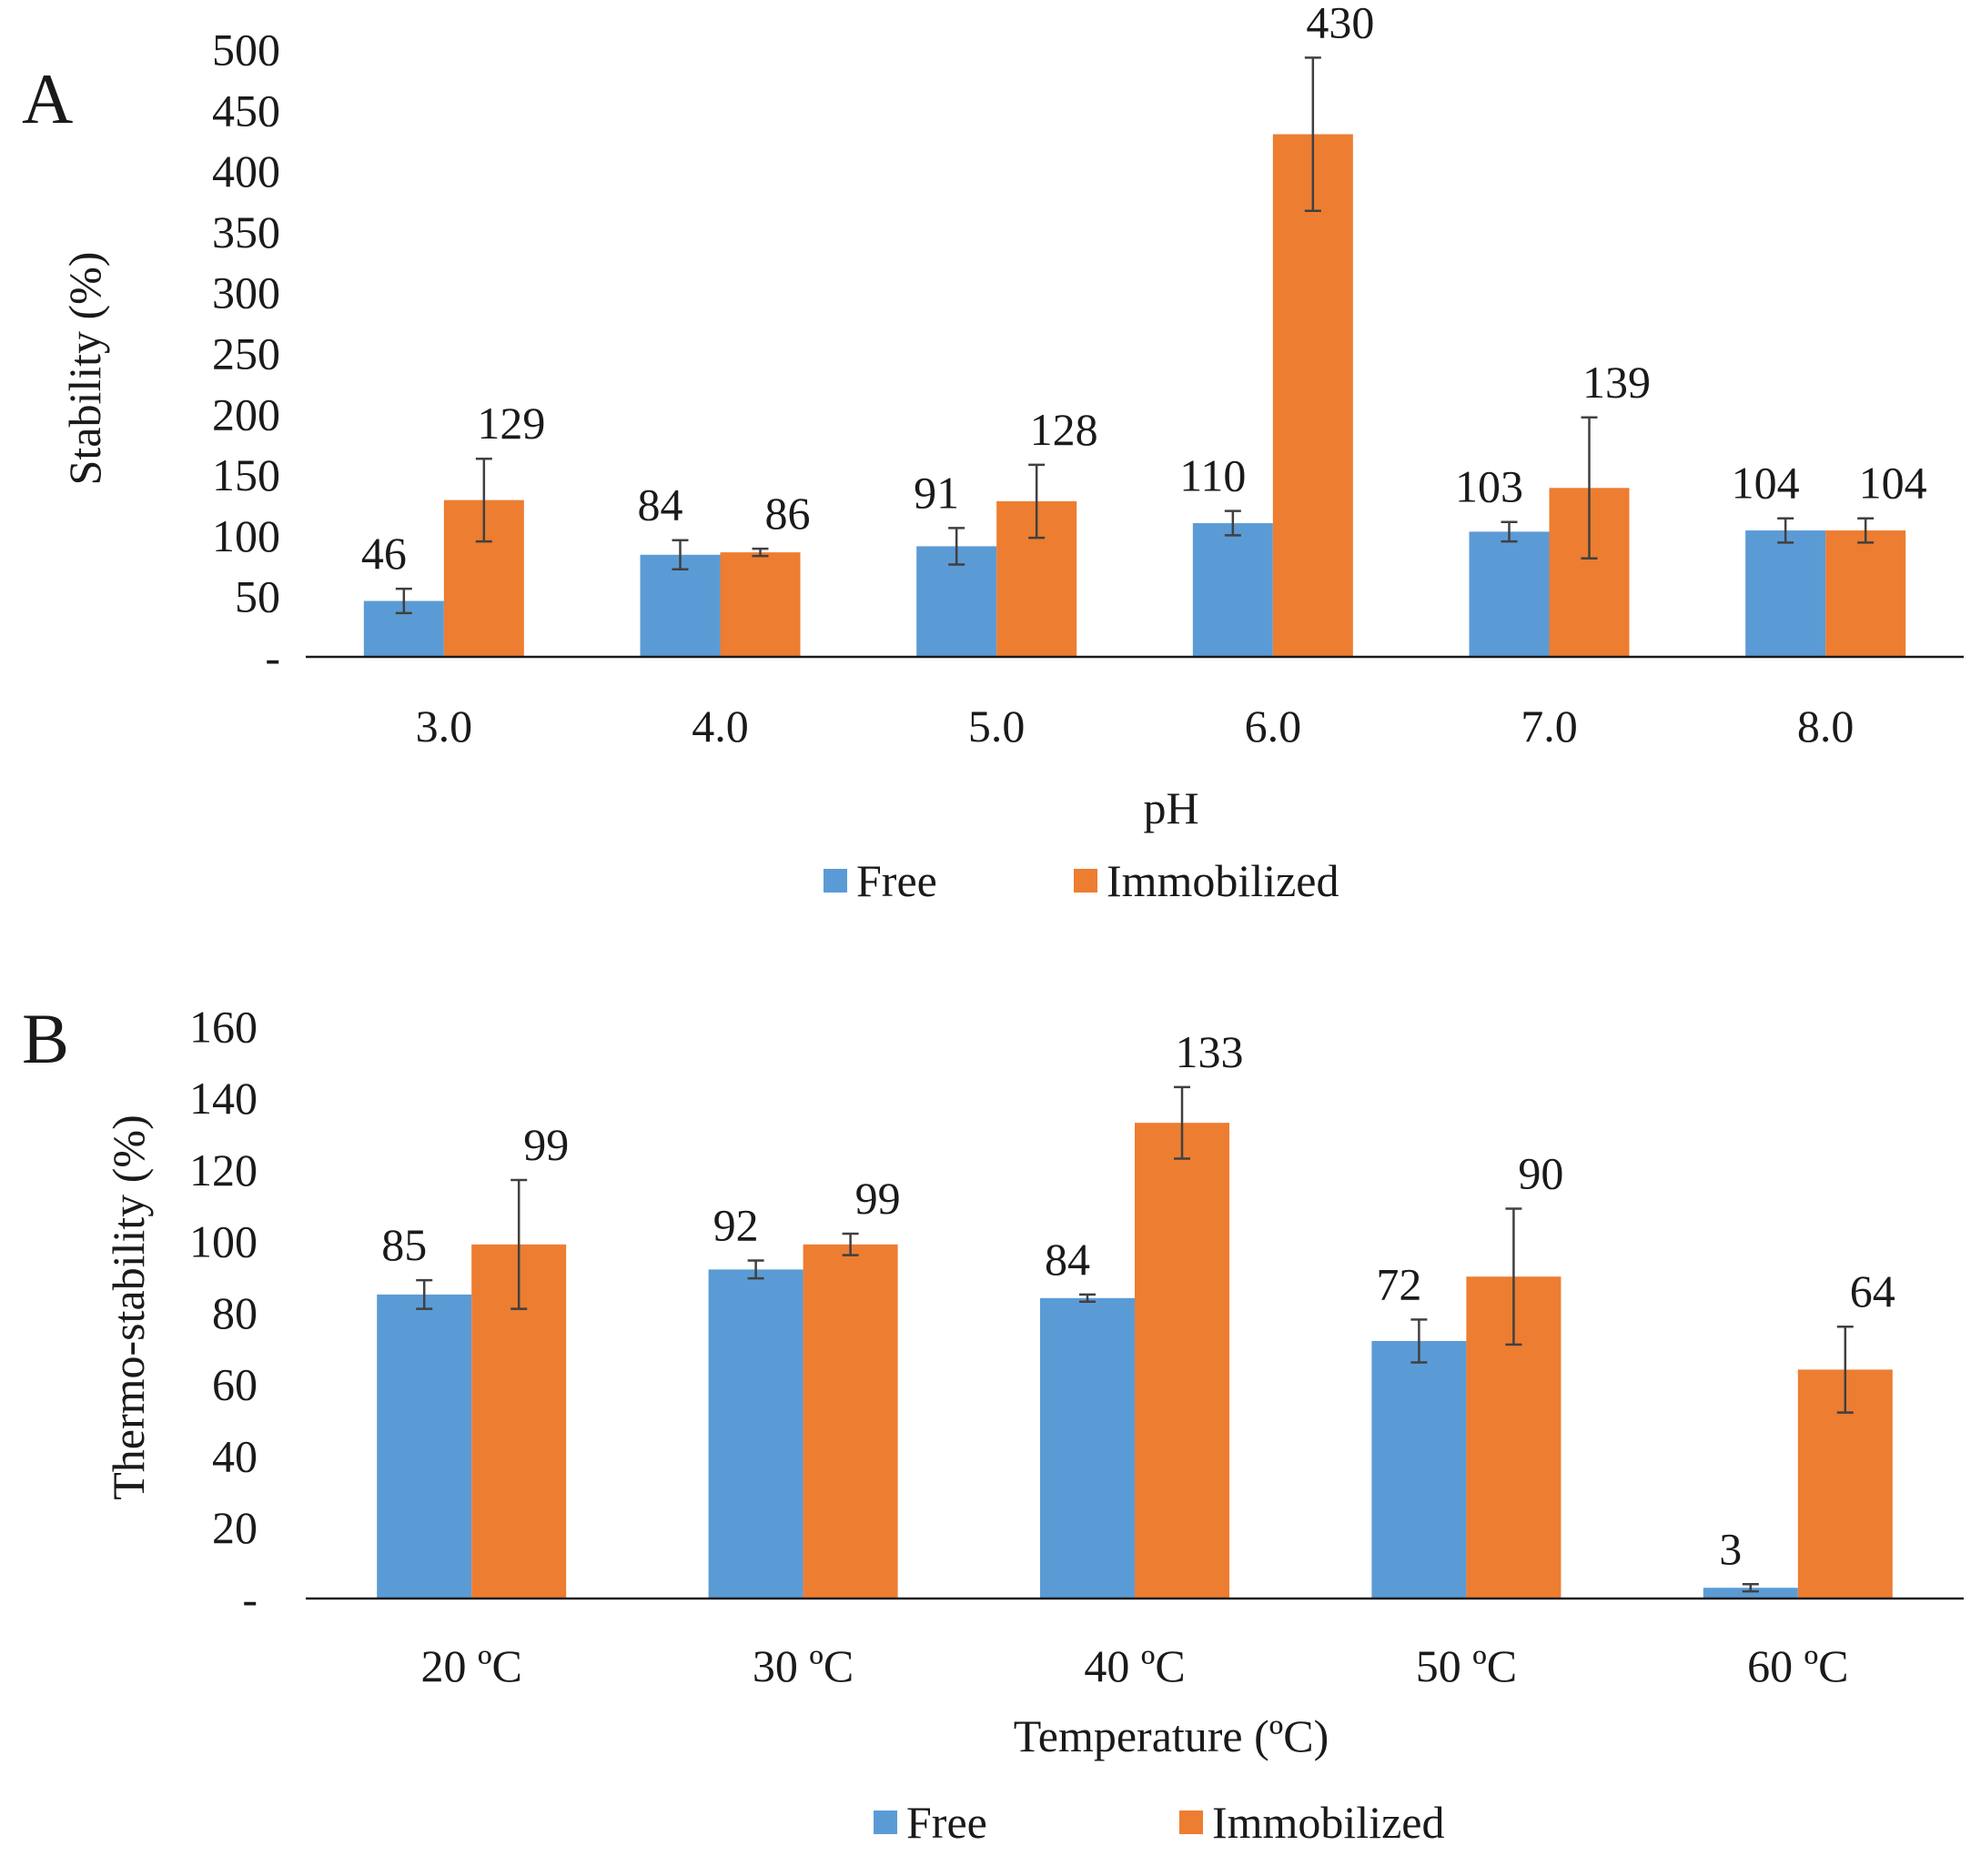  What do you see at coordinates (1134, 1665) in the screenshot?
I see `x-tick-label: 40 ºC` at bounding box center [1134, 1665].